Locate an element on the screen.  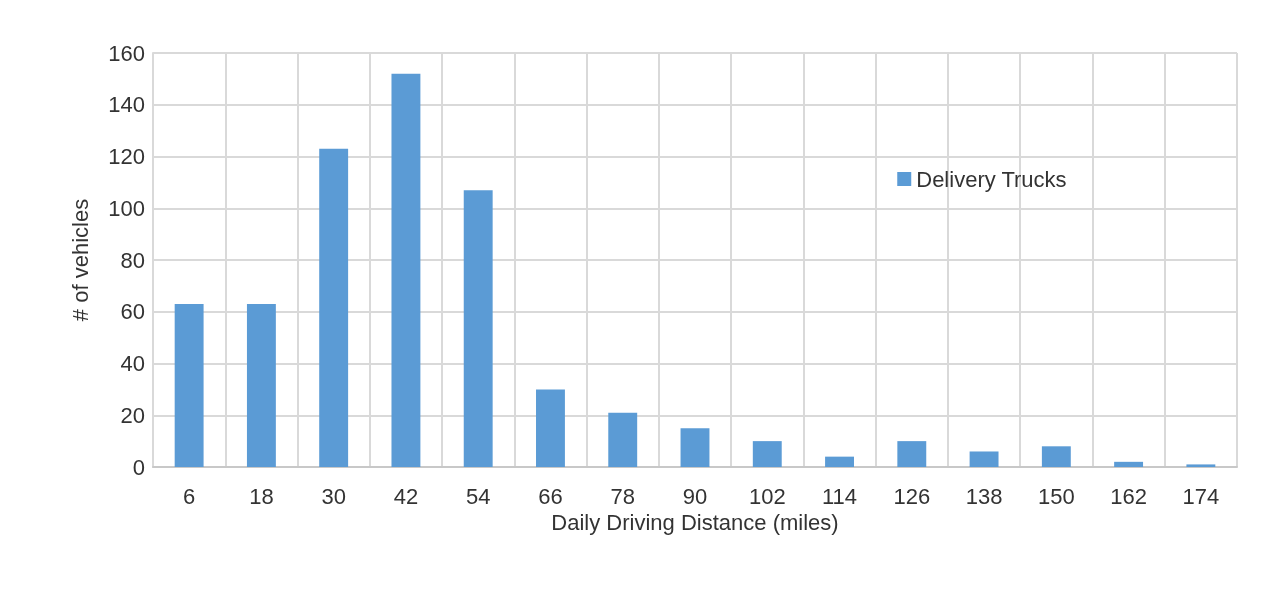
x-tick-label: 150 is located at coordinates (1056, 496).